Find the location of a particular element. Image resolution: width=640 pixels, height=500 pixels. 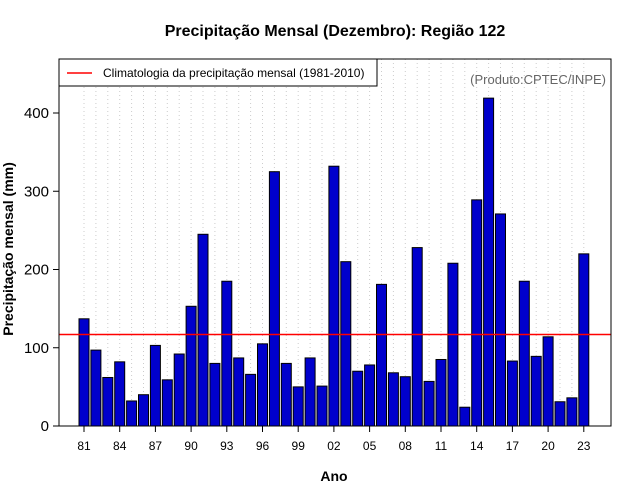

bar-1986 is located at coordinates (143, 410).